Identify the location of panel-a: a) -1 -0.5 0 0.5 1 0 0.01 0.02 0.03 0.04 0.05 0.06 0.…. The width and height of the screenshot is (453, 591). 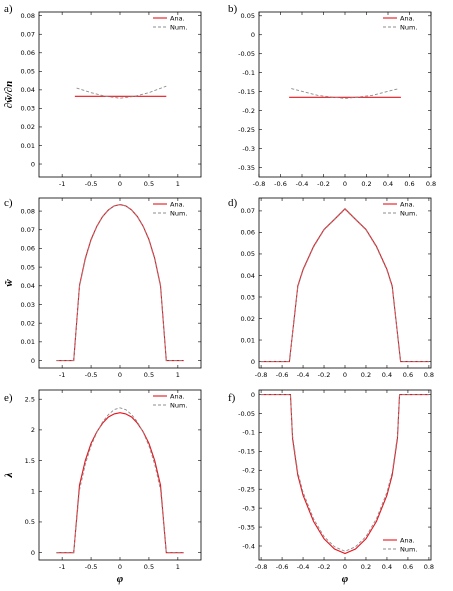
(102, 95).